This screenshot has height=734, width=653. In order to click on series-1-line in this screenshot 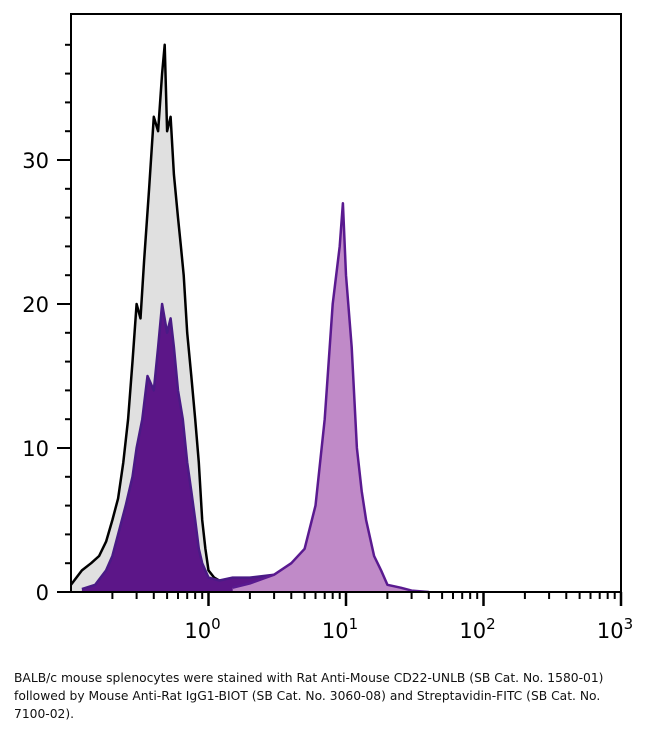, I will do `click(186, 446)`.